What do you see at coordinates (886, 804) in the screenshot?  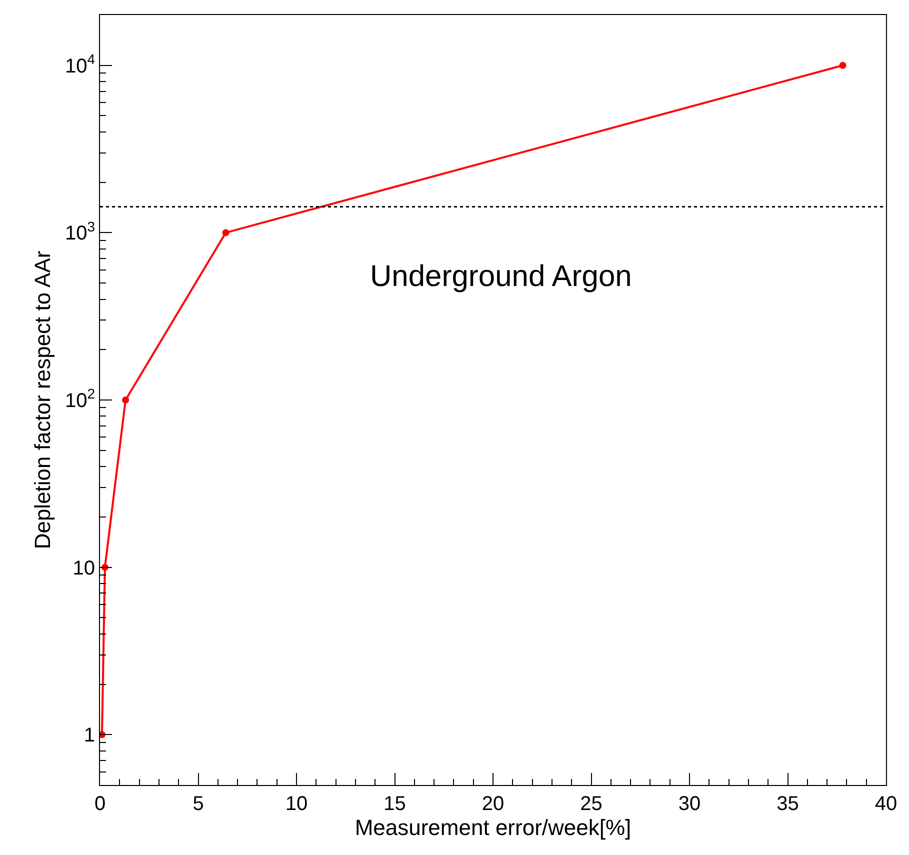 I see `x-tick-label: 40` at bounding box center [886, 804].